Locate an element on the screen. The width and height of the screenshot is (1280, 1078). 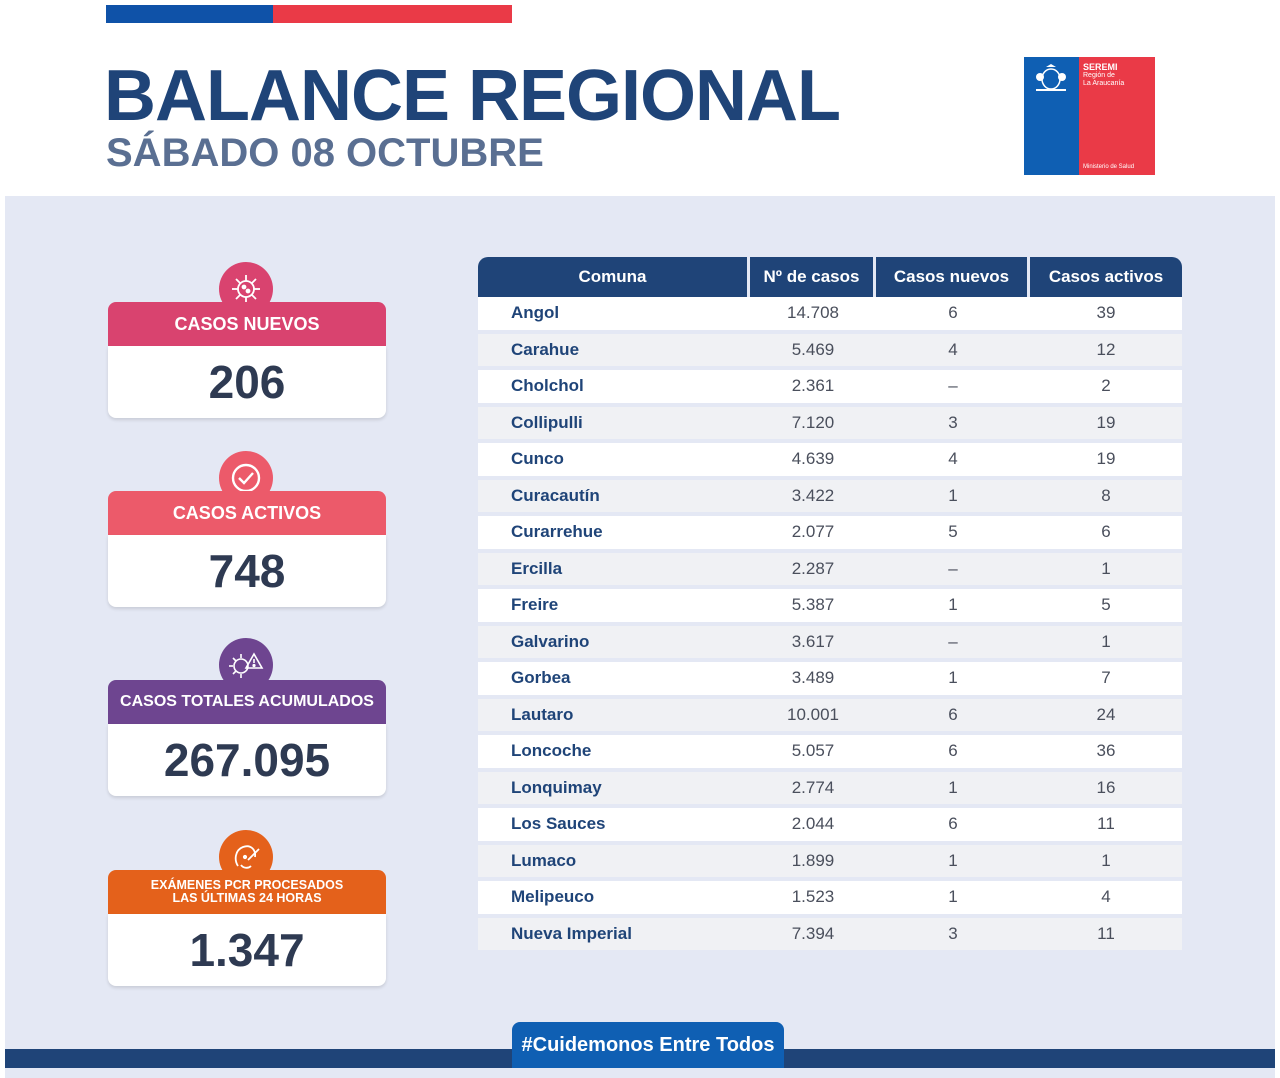
flag-bar-blue is located at coordinates (189, 14).